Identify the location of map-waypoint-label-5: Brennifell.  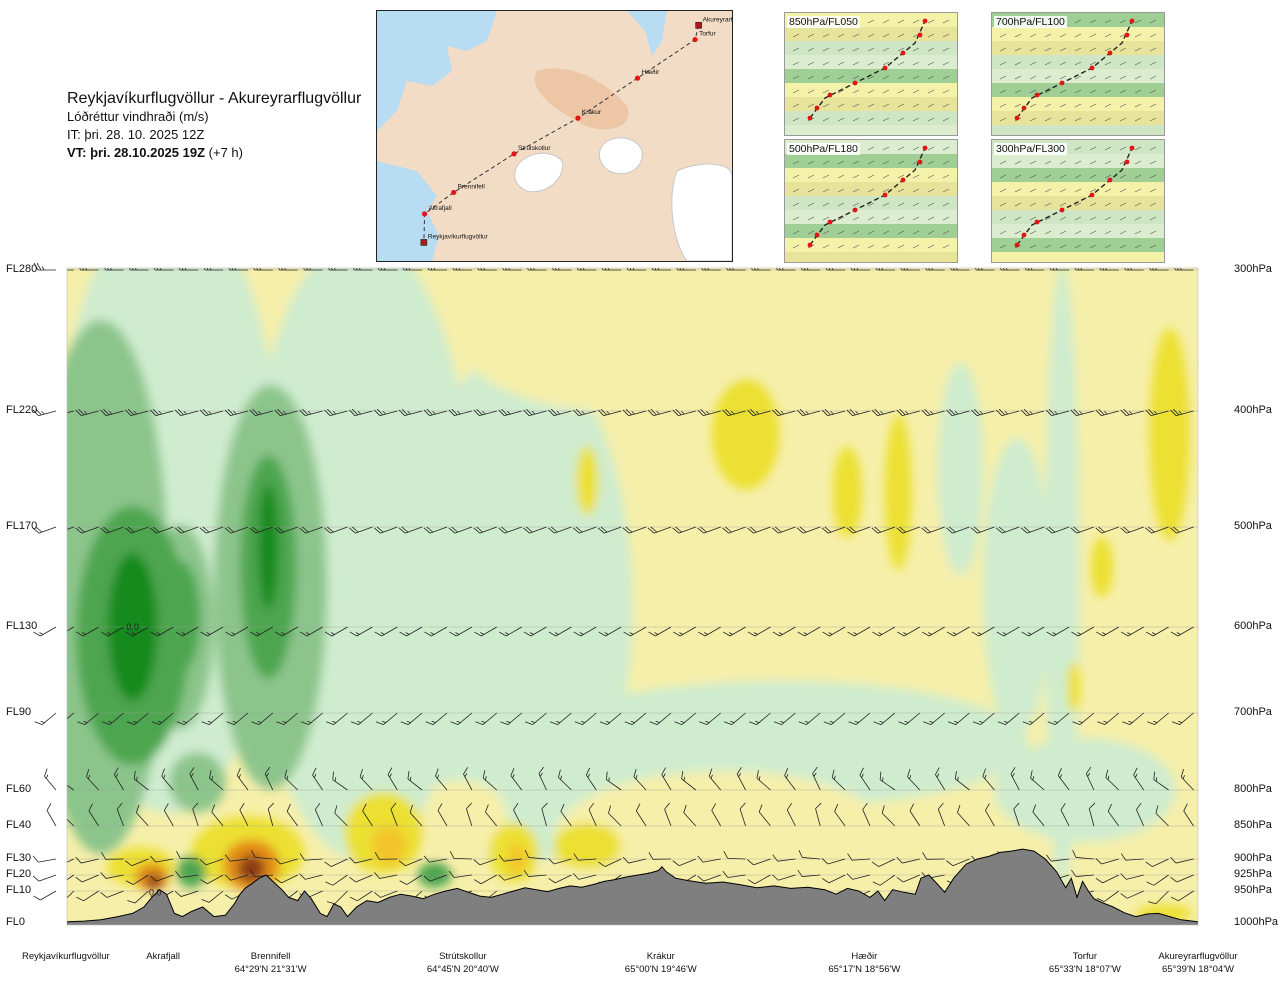
(472, 186).